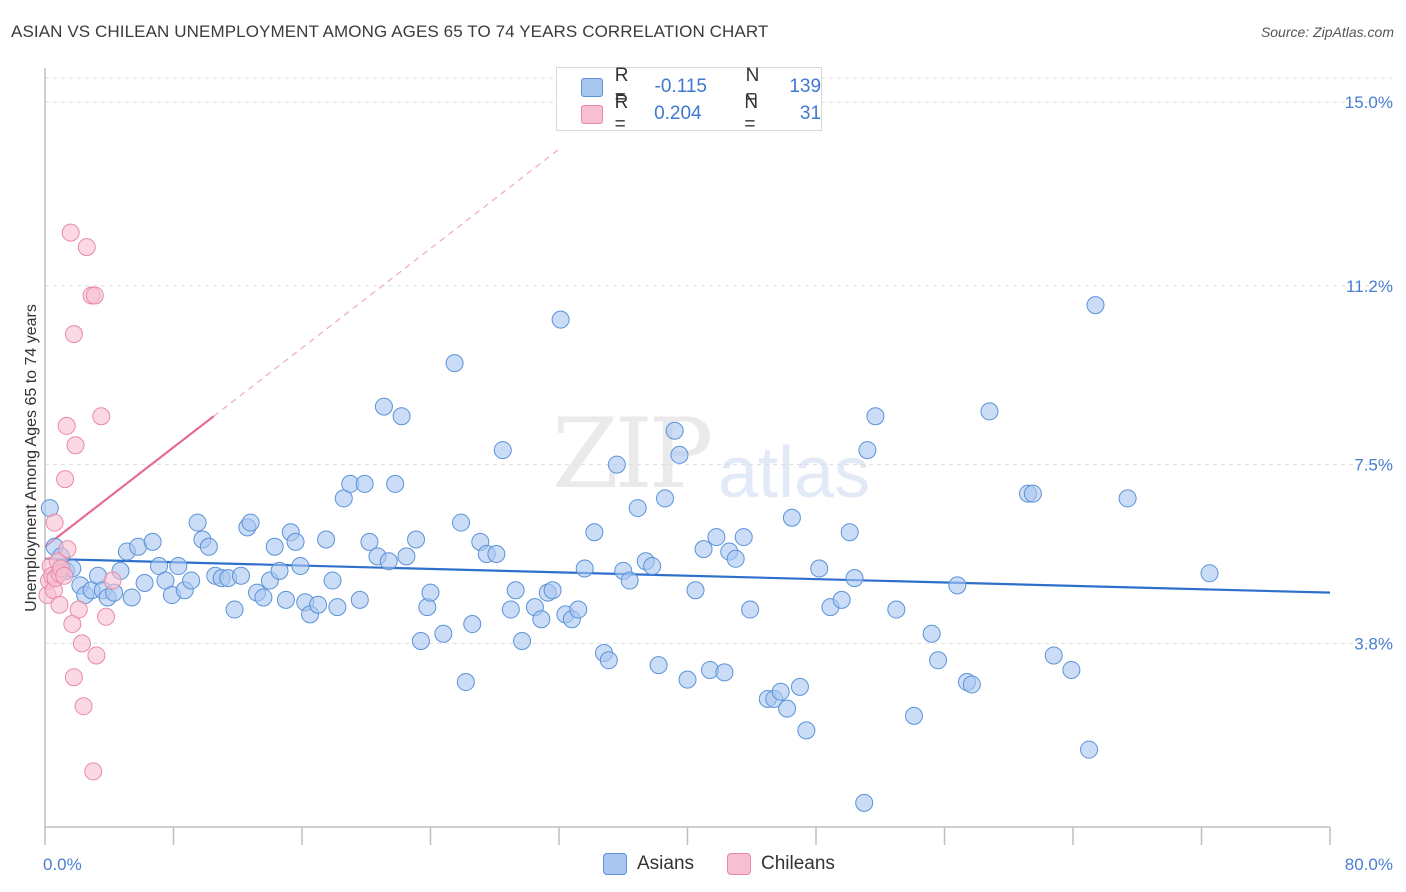 The width and height of the screenshot is (1406, 892). I want to click on y-axis-title: Unemployment Among Ages 65 to 74 years, so click(31, 458).